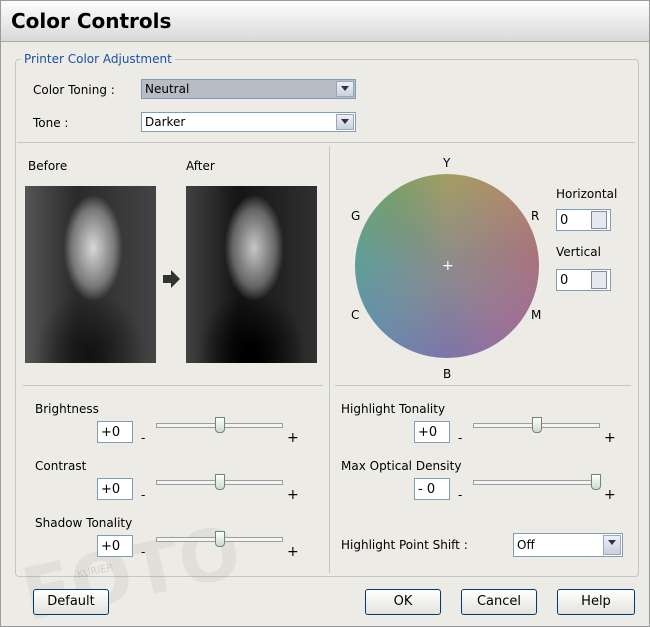 This screenshot has width=650, height=627. Describe the element at coordinates (61, 466) in the screenshot. I see `label: Contrast` at that location.